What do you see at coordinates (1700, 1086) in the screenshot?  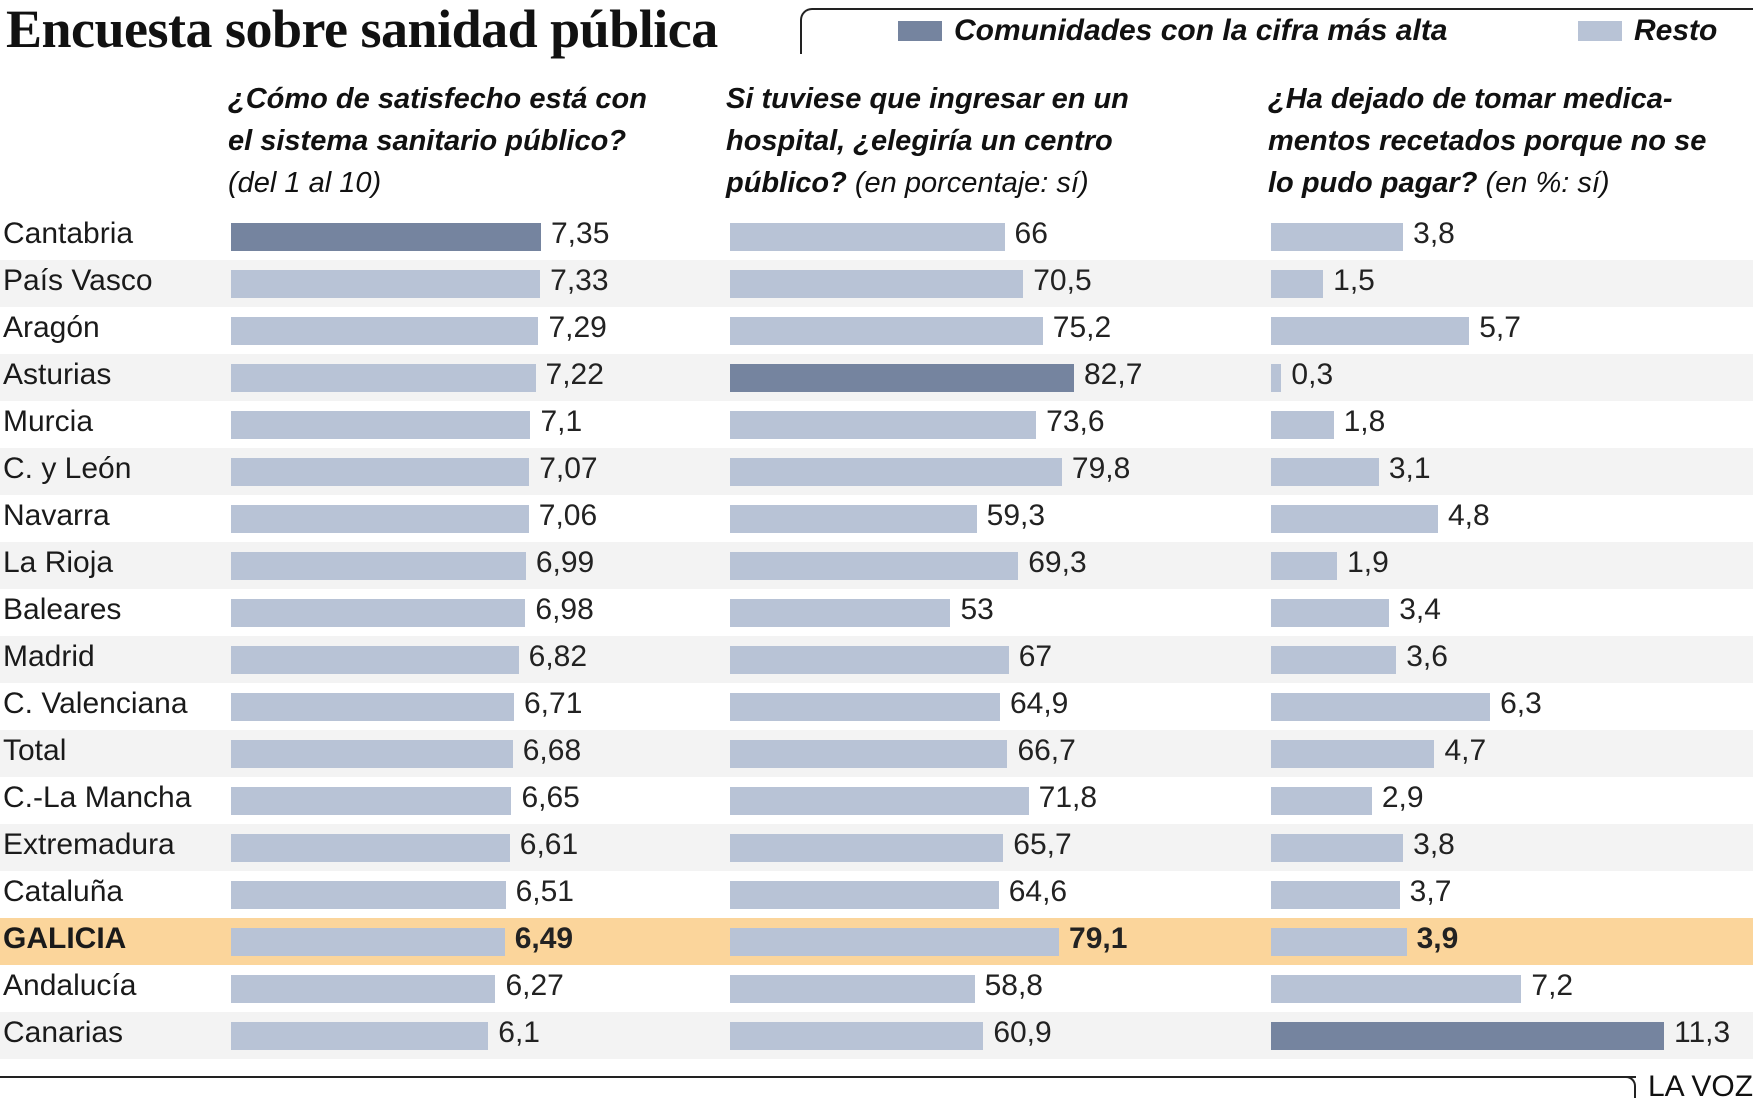 I see `source-credit: LA VOZ` at bounding box center [1700, 1086].